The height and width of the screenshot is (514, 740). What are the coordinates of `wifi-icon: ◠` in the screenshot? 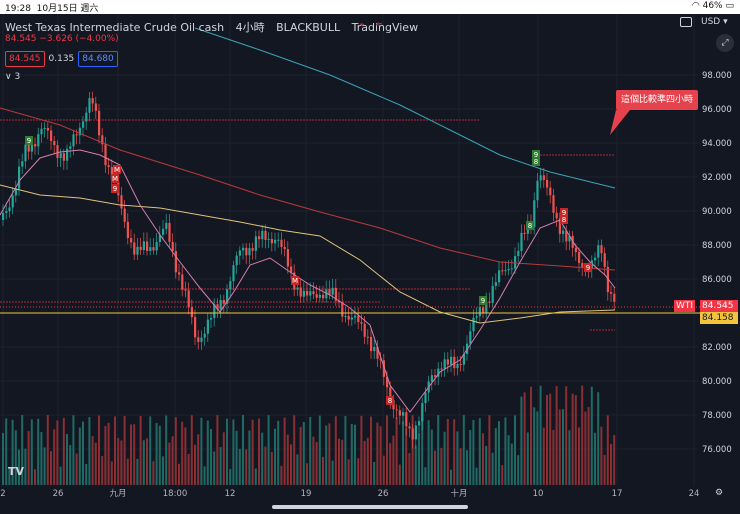 It's located at (695, 6).